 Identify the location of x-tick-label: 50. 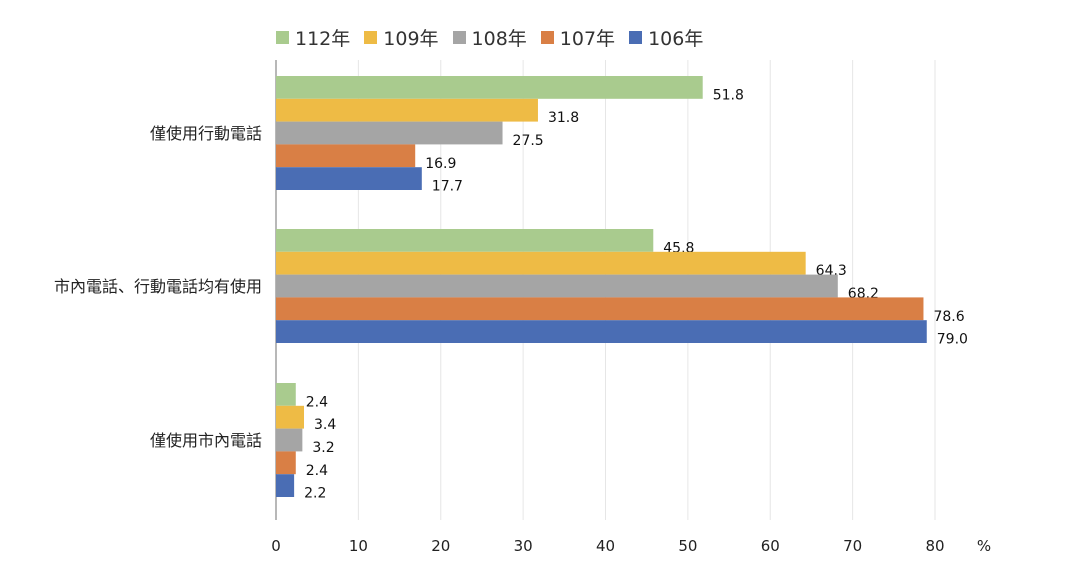
(687, 546).